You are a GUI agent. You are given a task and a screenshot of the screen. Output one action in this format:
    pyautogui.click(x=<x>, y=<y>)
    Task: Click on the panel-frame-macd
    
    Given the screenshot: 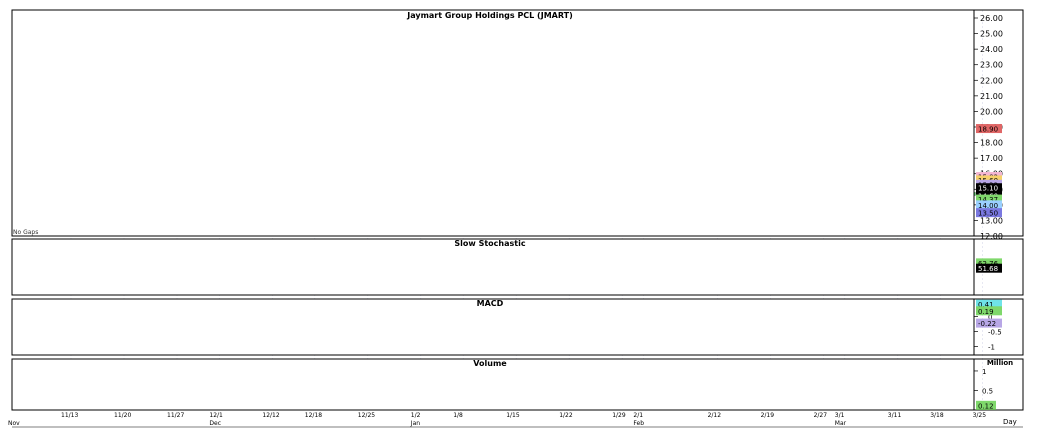 What is the action you would take?
    pyautogui.click(x=493, y=327)
    